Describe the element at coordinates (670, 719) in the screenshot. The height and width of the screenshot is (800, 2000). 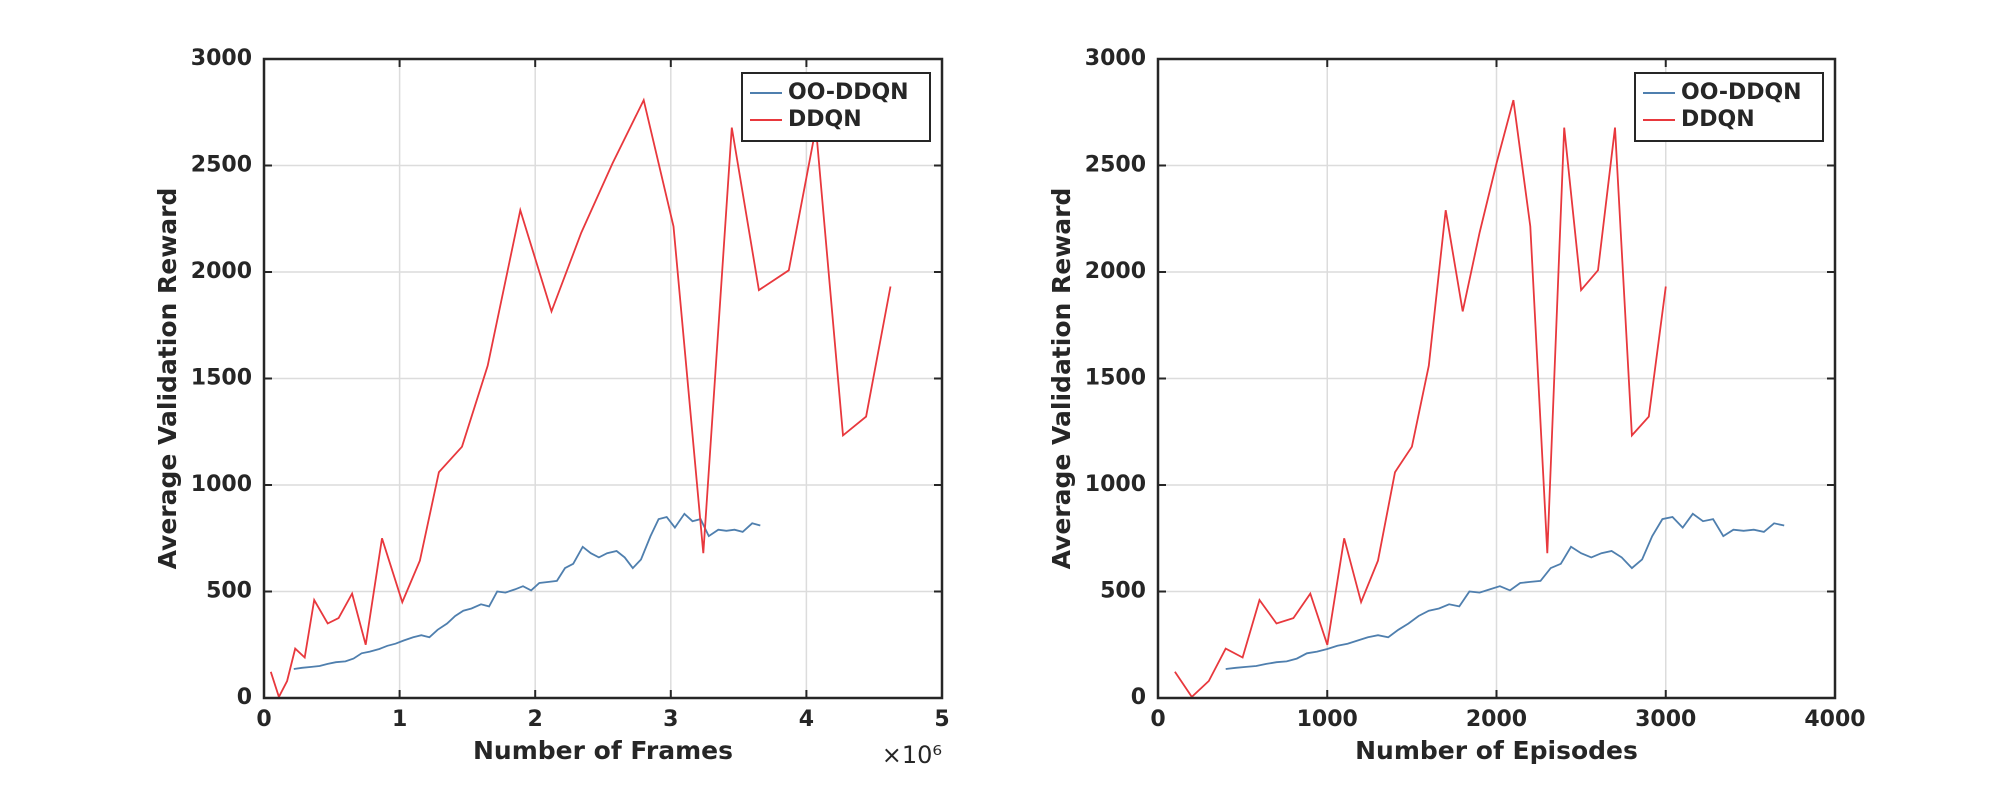
I see `x-tick-label: 3` at that location.